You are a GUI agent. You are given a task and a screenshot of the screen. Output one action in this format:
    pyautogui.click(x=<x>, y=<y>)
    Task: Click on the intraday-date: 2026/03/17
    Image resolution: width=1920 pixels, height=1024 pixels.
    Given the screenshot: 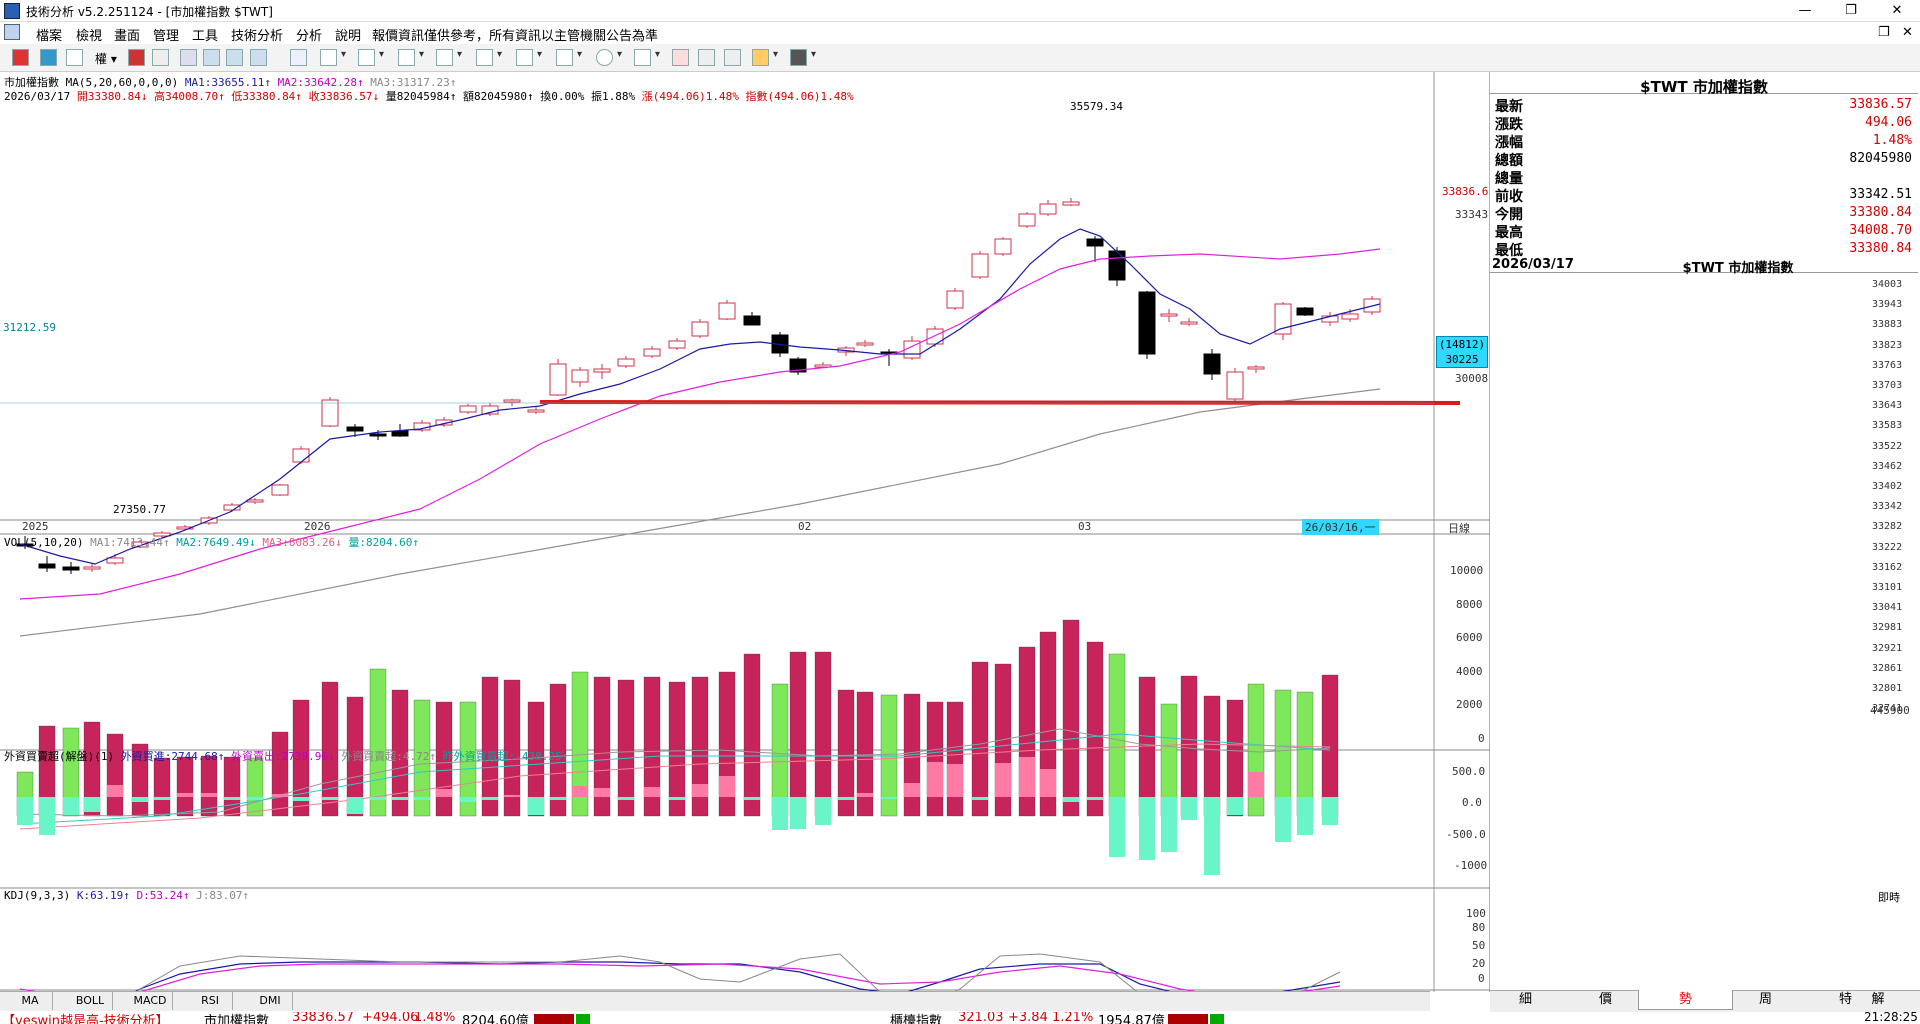 What is the action you would take?
    pyautogui.click(x=1533, y=264)
    